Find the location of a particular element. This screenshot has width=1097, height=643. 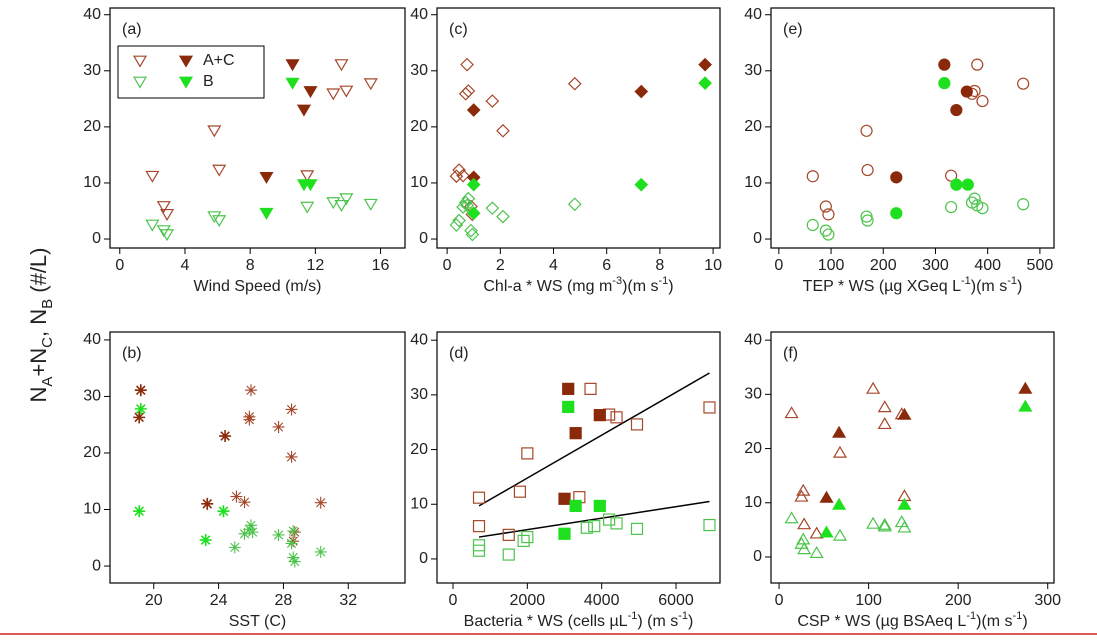

x-tick-label: 10 is located at coordinates (713, 265).